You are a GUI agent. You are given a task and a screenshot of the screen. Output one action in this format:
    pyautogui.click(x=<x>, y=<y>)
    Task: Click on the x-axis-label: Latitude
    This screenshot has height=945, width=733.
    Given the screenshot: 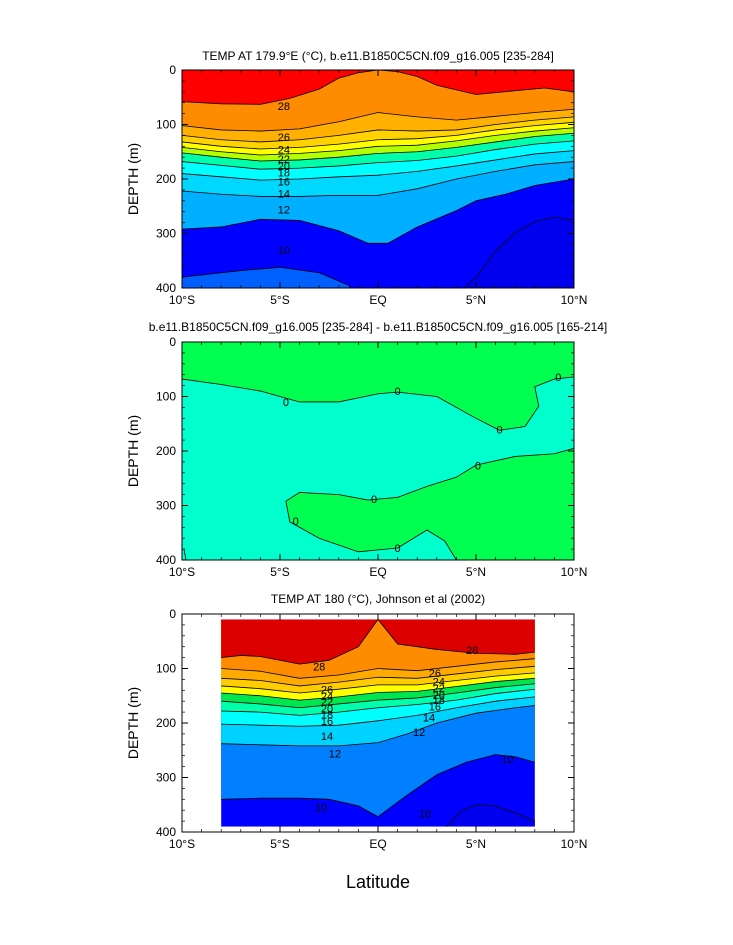 What is the action you would take?
    pyautogui.click(x=378, y=882)
    